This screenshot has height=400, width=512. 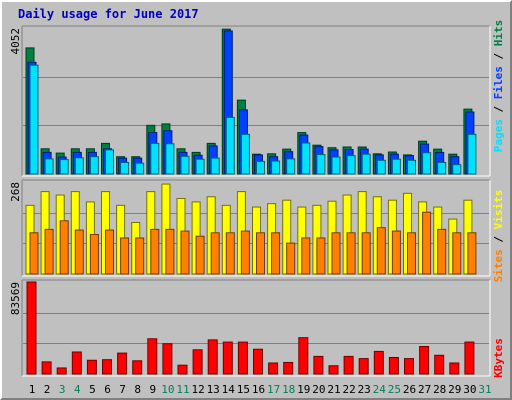 I want to click on legend-hits: Hits, so click(x=498, y=33).